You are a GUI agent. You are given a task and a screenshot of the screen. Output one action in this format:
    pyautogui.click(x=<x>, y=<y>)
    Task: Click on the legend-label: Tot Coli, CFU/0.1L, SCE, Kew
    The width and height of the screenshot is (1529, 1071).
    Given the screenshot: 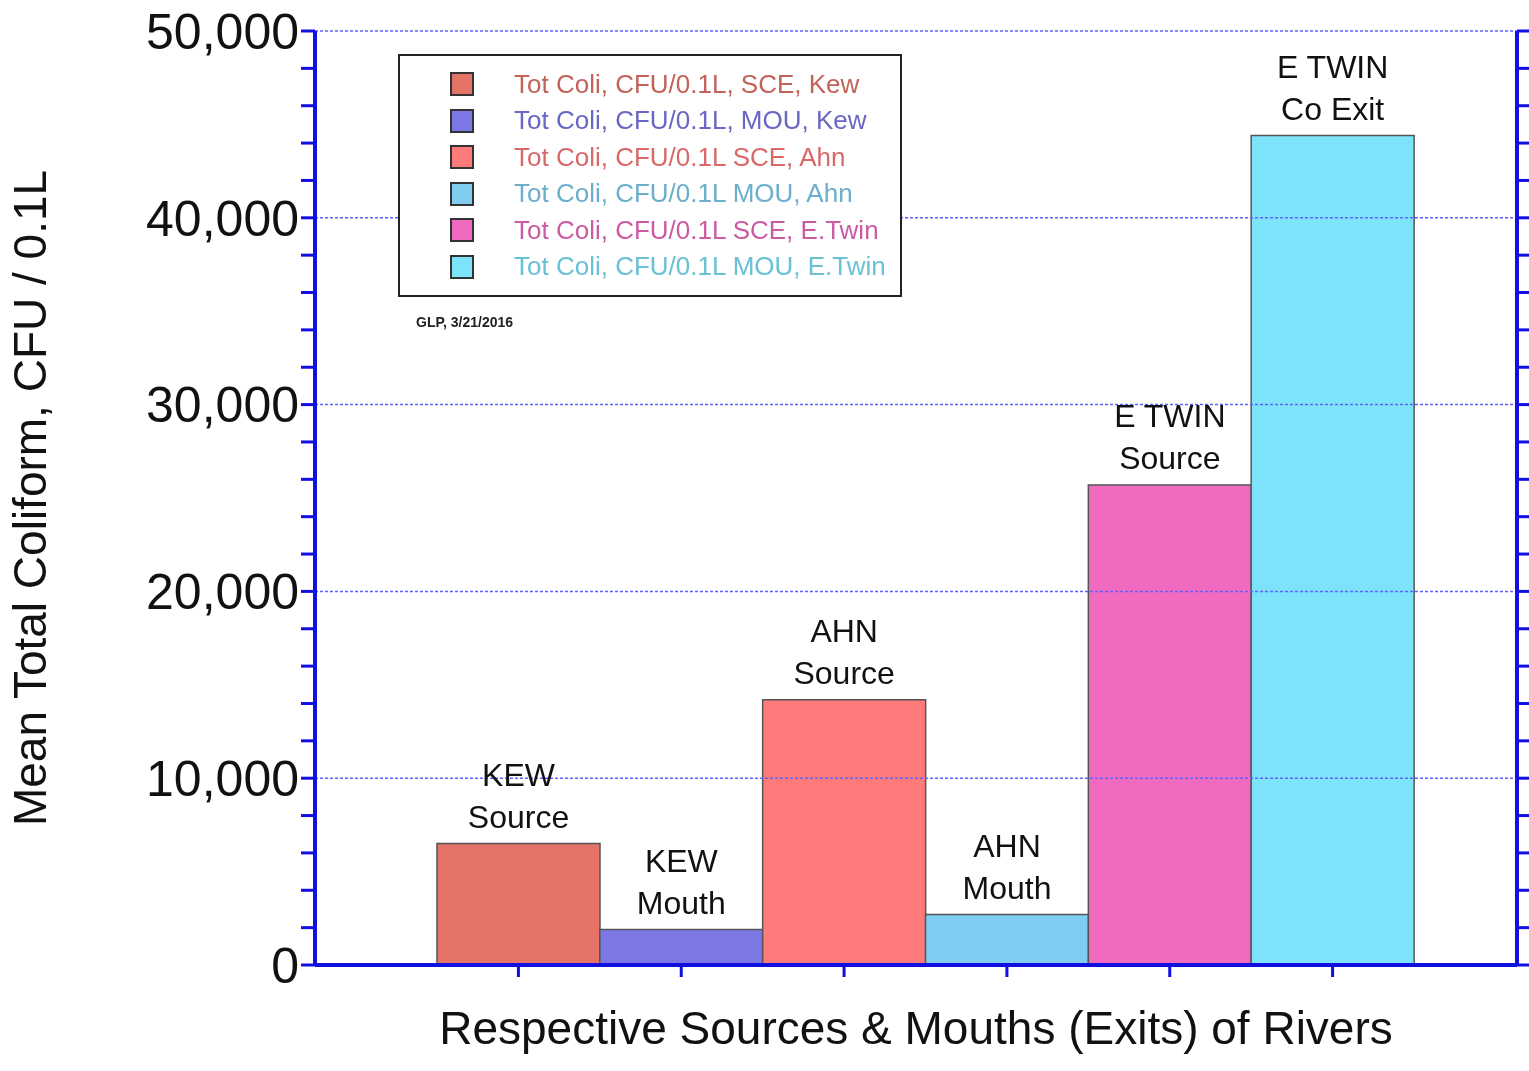 What is the action you would take?
    pyautogui.click(x=687, y=84)
    